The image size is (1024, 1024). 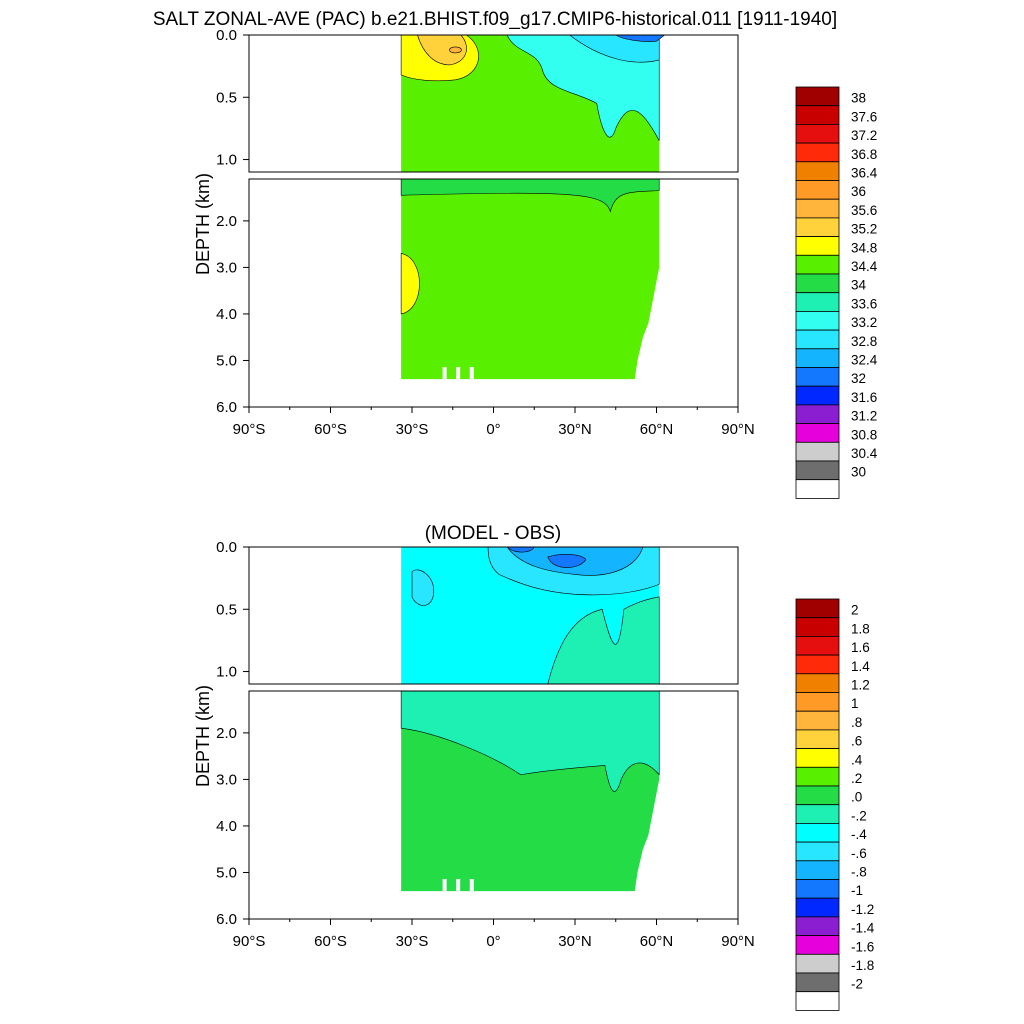 I want to click on x-tick-label: 90°N, so click(x=738, y=941).